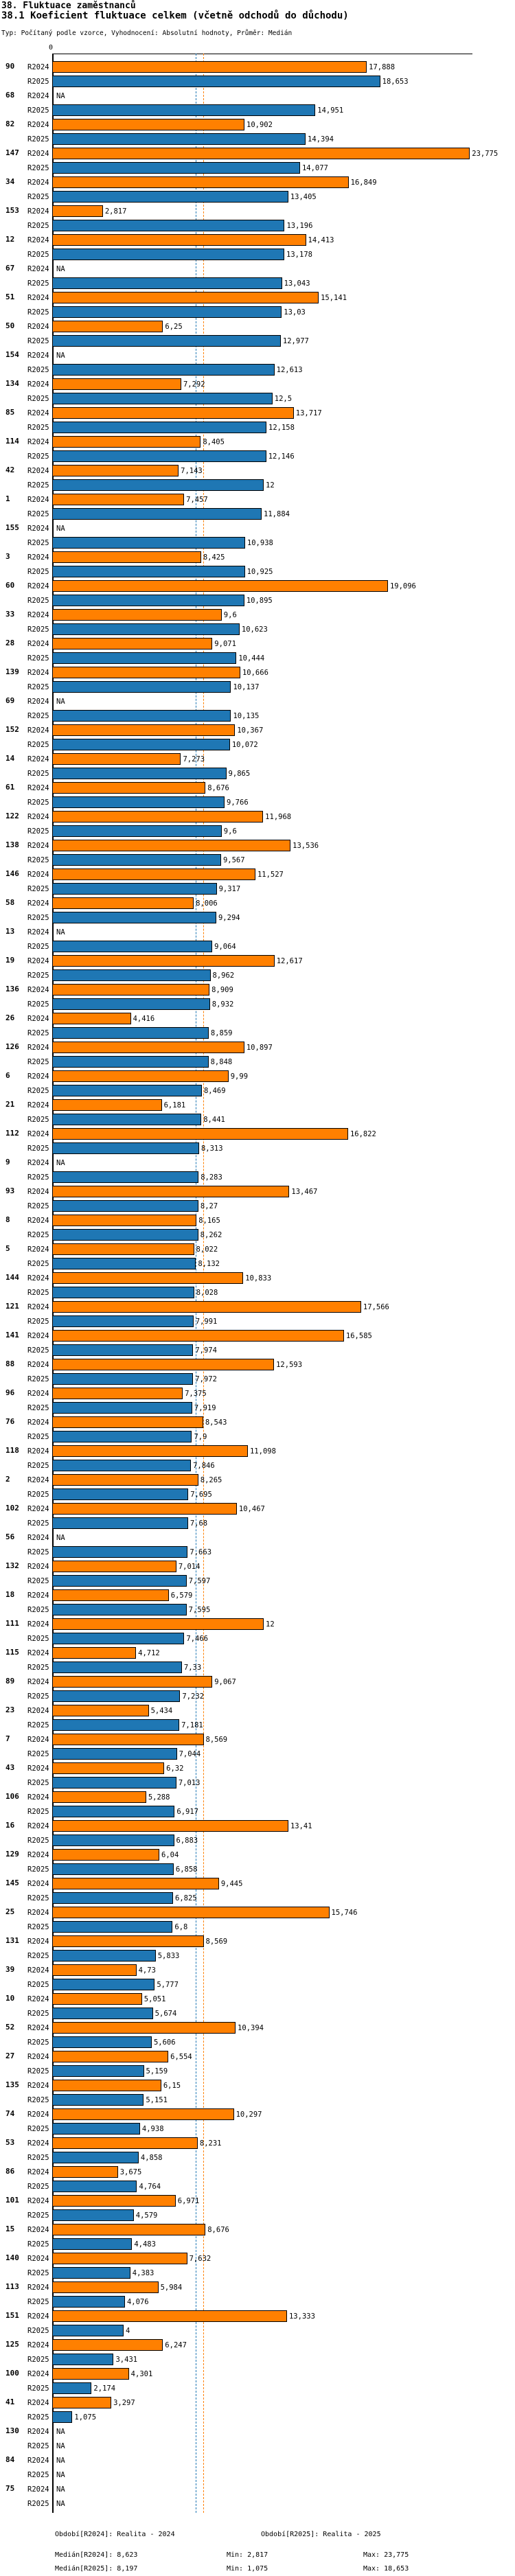 The width and height of the screenshot is (515, 2576). Describe the element at coordinates (12, 354) in the screenshot. I see `org-id-label: 154` at that location.